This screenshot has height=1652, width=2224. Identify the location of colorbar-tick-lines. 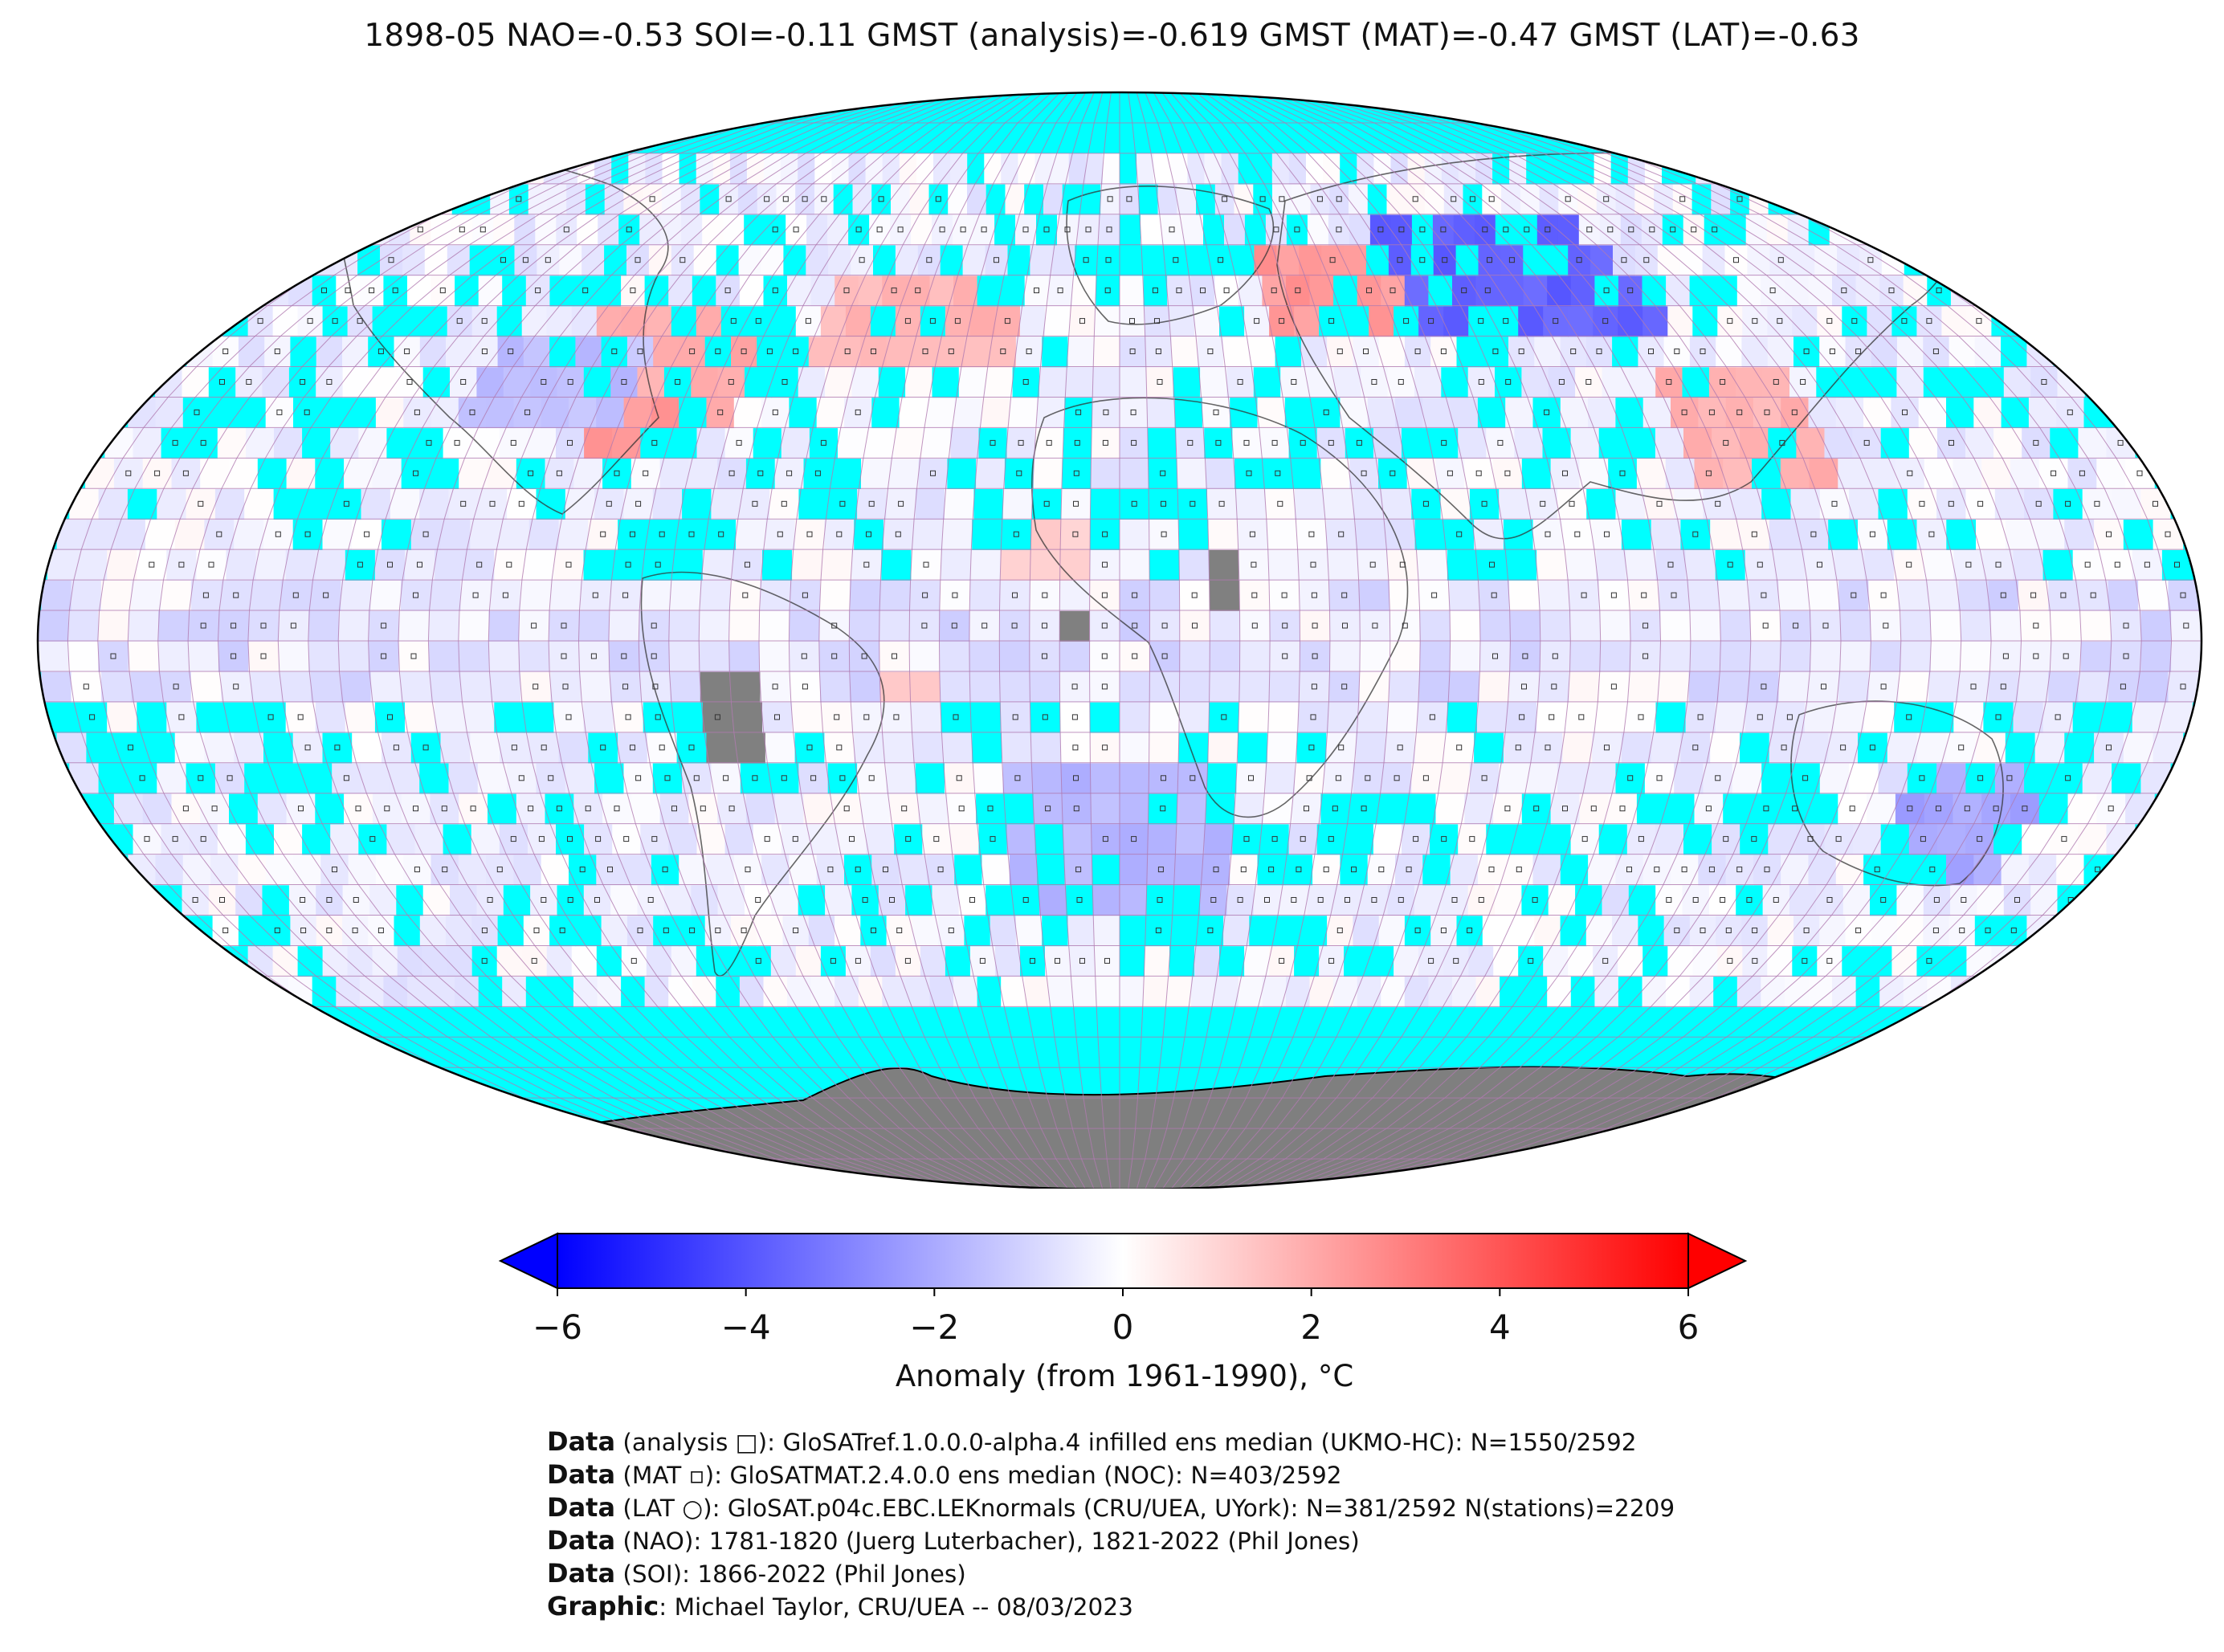
(1123, 1292).